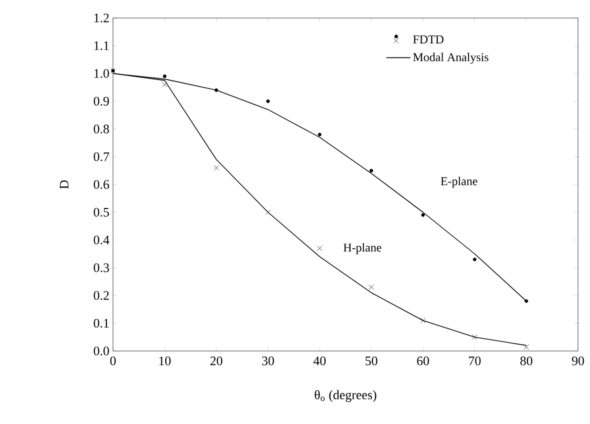 This screenshot has width=590, height=424. What do you see at coordinates (101, 323) in the screenshot?
I see `y-tick-label: 0.1` at bounding box center [101, 323].